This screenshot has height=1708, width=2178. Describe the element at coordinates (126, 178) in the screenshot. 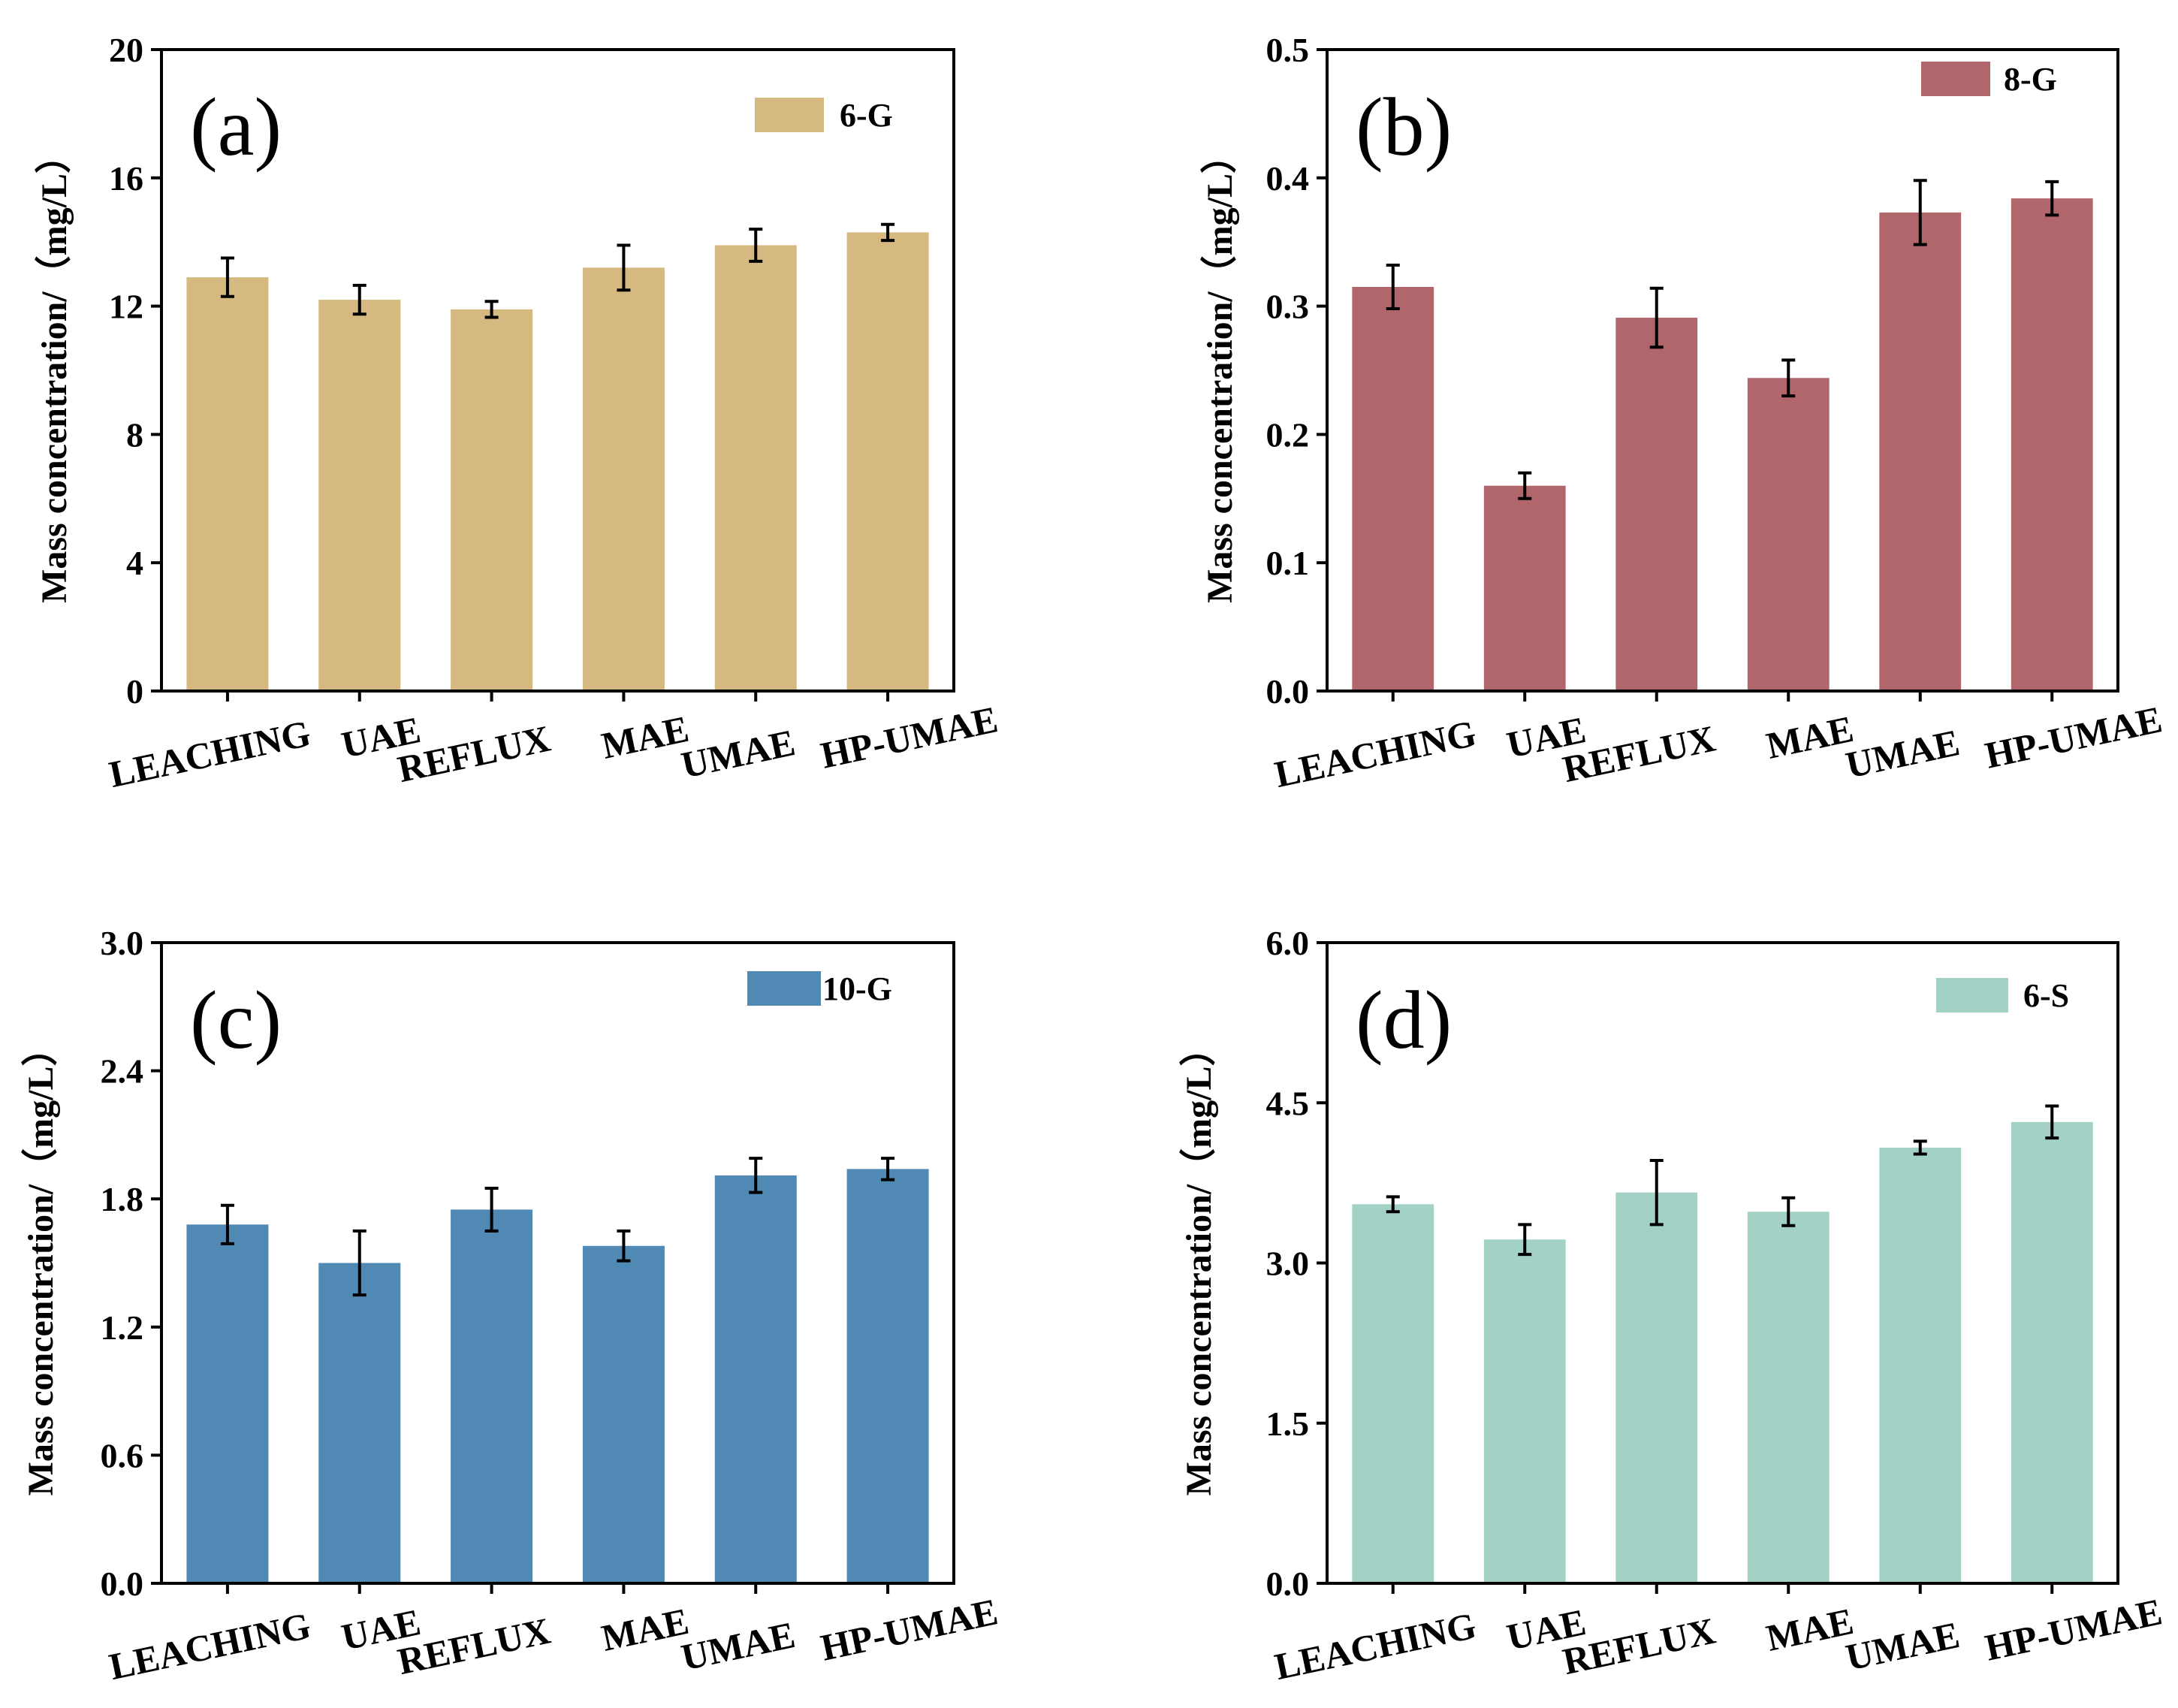

I see `y-tick-label: 16` at that location.